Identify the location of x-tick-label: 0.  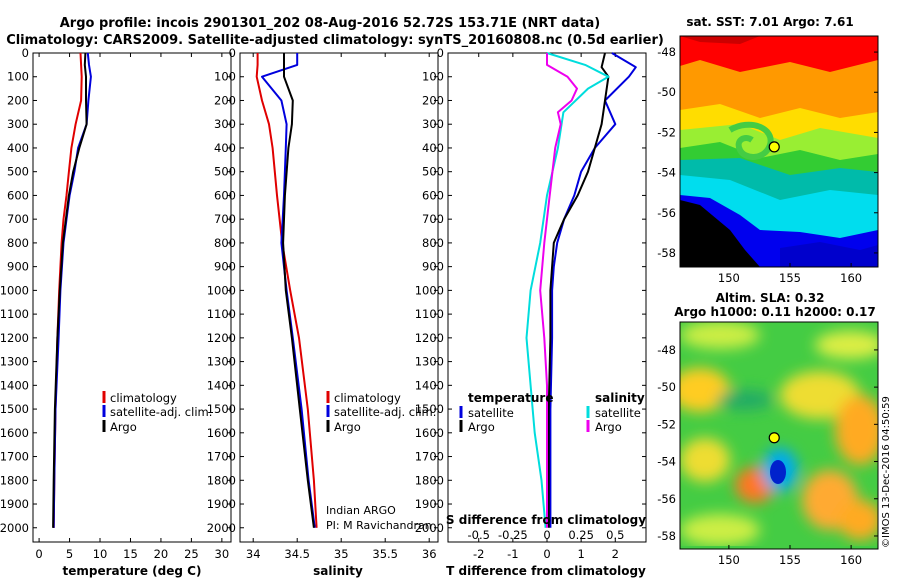
(546, 554).